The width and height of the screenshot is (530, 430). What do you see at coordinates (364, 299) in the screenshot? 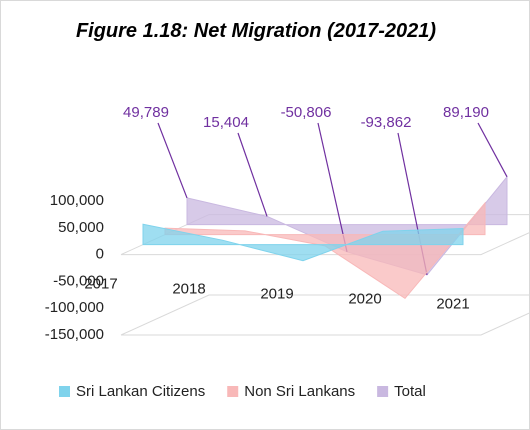
I see `x-tick-label: 2020` at bounding box center [364, 299].